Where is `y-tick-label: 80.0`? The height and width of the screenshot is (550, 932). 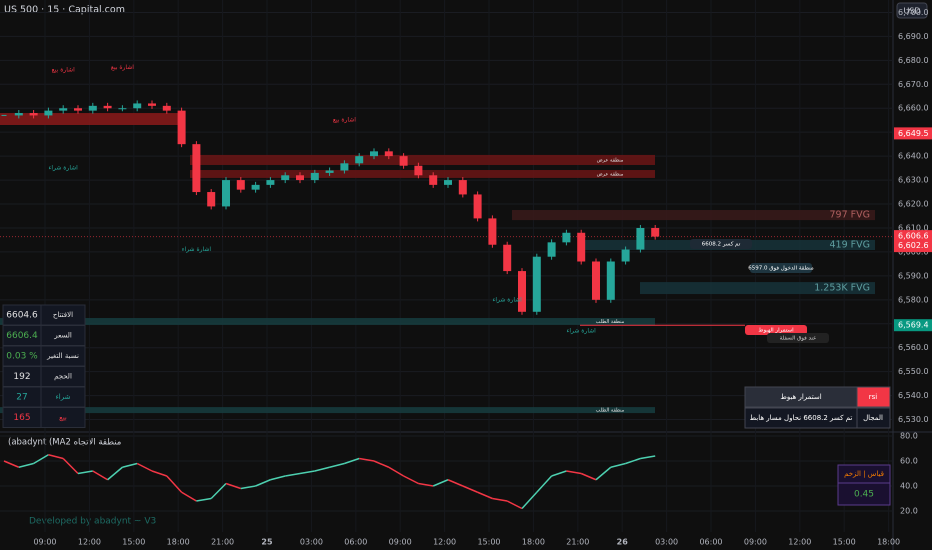 y-tick-label: 80.0 is located at coordinates (909, 436).